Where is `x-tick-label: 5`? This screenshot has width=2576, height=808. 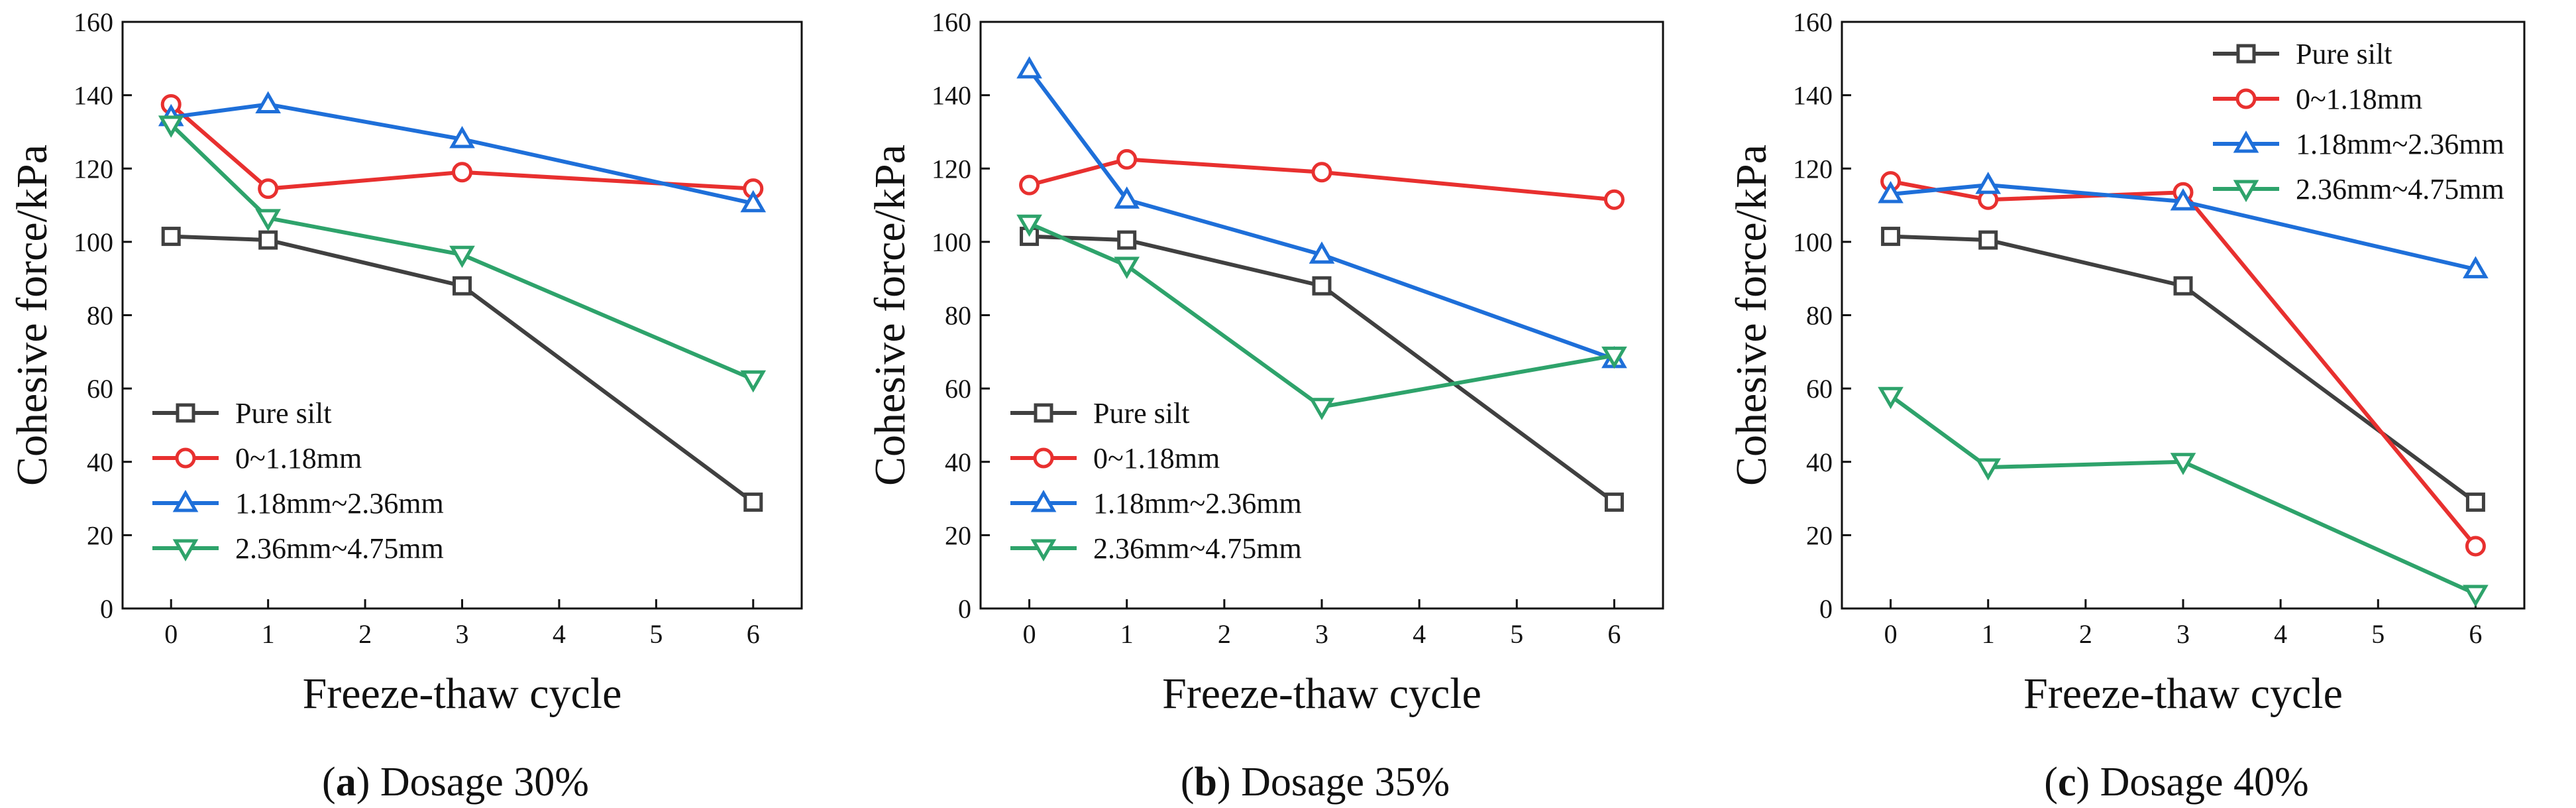
x-tick-label: 5 is located at coordinates (2378, 634).